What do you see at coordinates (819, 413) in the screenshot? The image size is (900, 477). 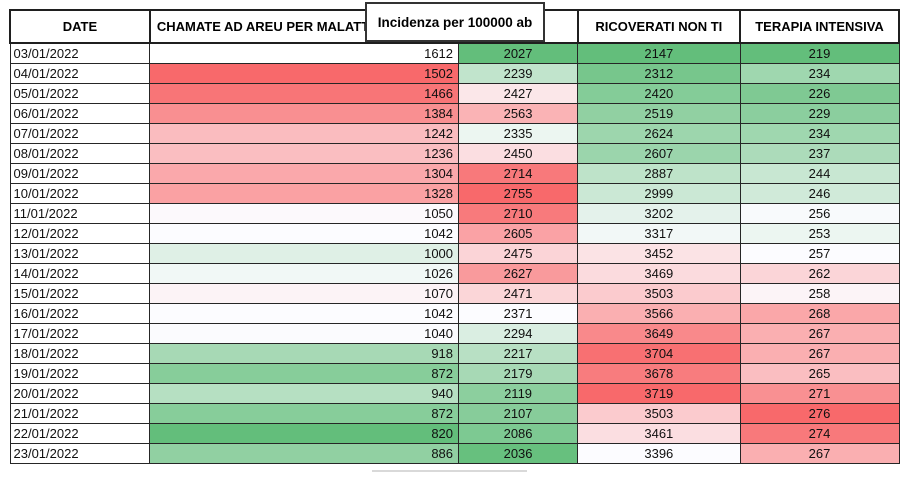 I see `icu-cell: 276` at bounding box center [819, 413].